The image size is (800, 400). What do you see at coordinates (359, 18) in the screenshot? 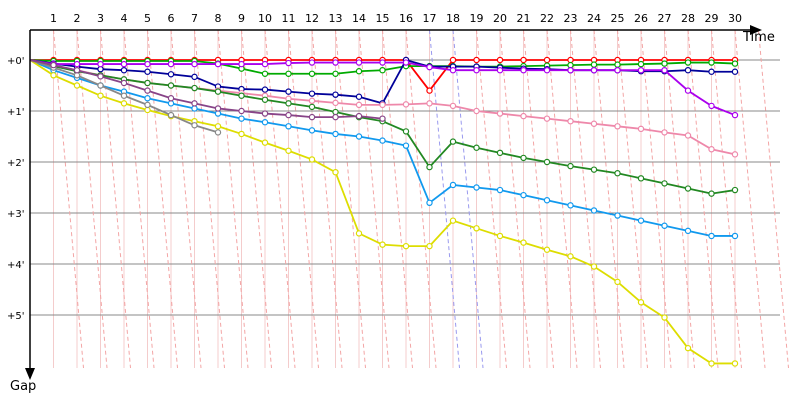
I see `x-tick-label: 14` at bounding box center [359, 18].